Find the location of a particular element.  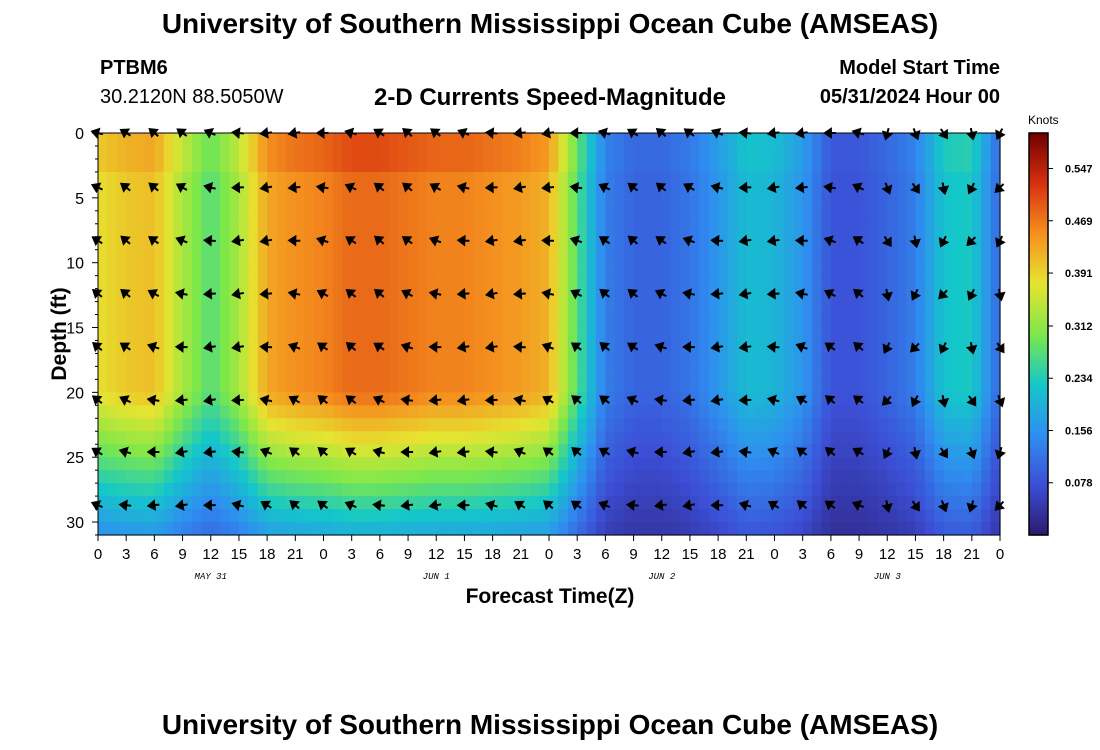

x-tick-label: 21 is located at coordinates (971, 554).